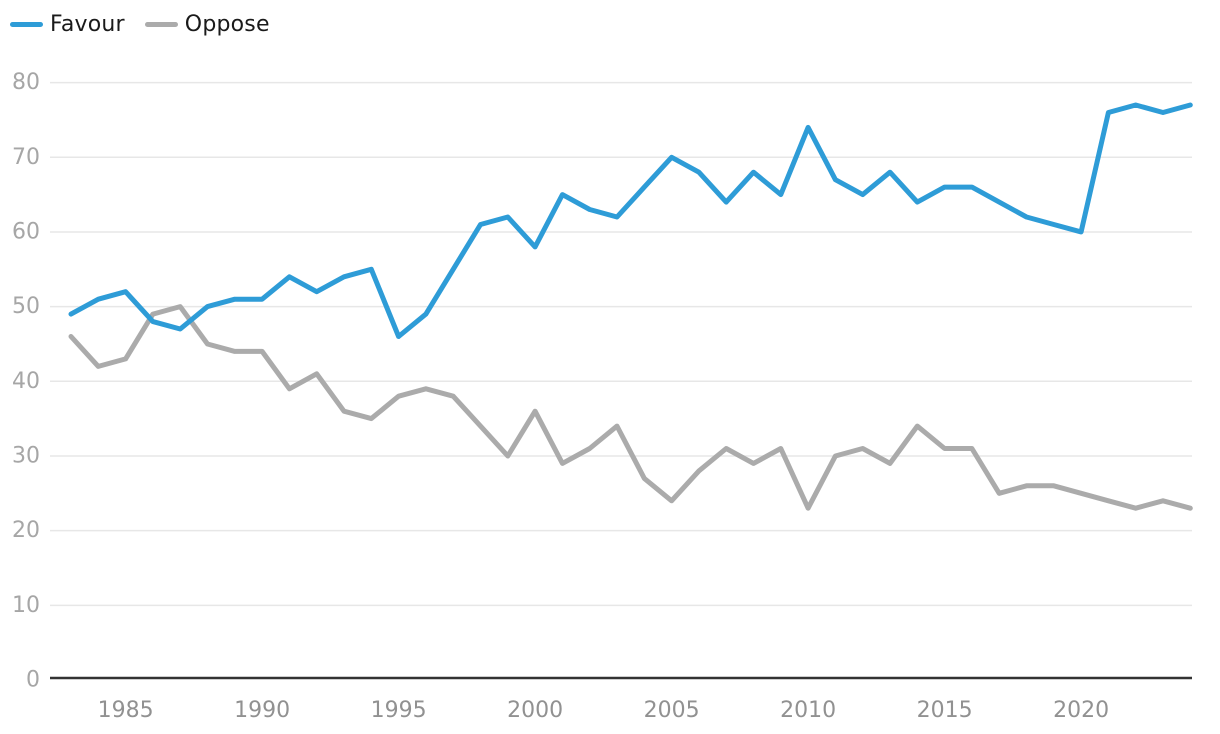 This screenshot has height=734, width=1220. What do you see at coordinates (26, 530) in the screenshot?
I see `y-axis-tick-label: 20` at bounding box center [26, 530].